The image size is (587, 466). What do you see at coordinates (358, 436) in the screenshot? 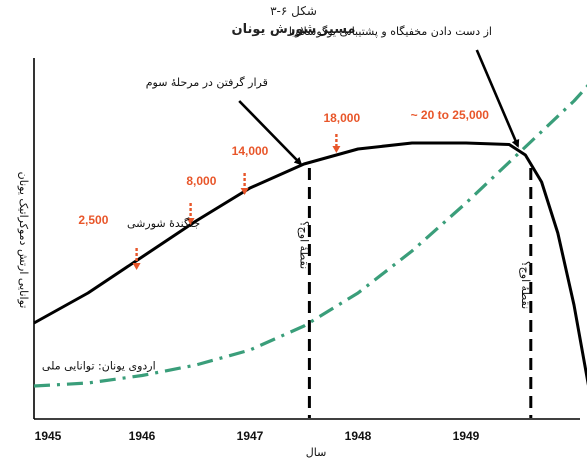
I see `x-tick-label: 1948` at bounding box center [358, 436].